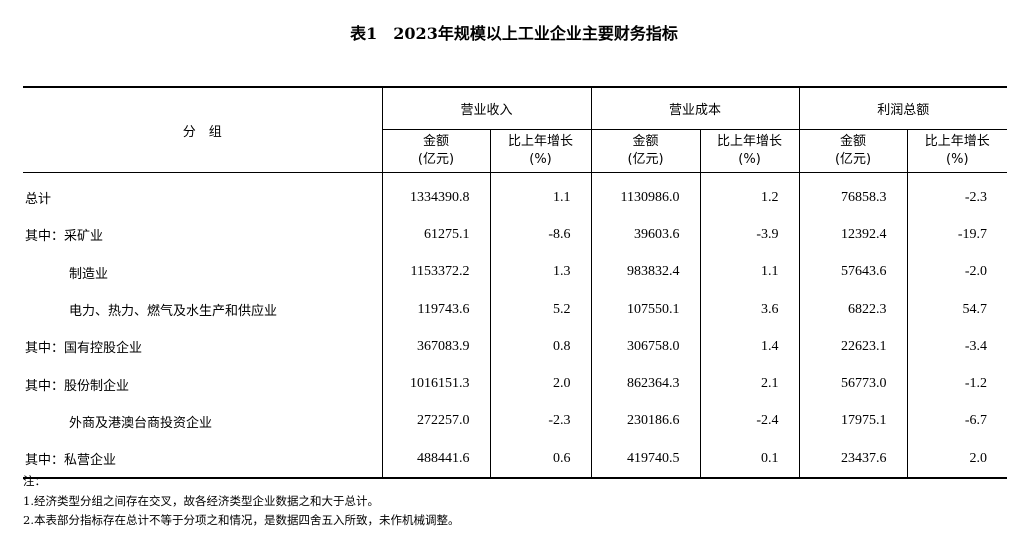 Image resolution: width=1028 pixels, height=535 pixels. I want to click on growth-cell: 0.8, so click(540, 347).